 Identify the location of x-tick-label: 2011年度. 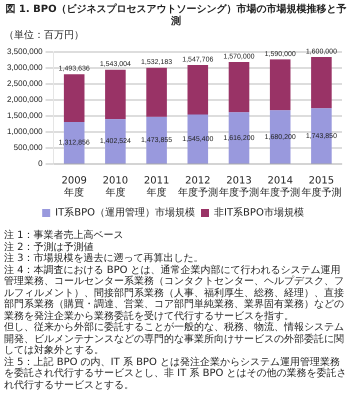
(157, 187).